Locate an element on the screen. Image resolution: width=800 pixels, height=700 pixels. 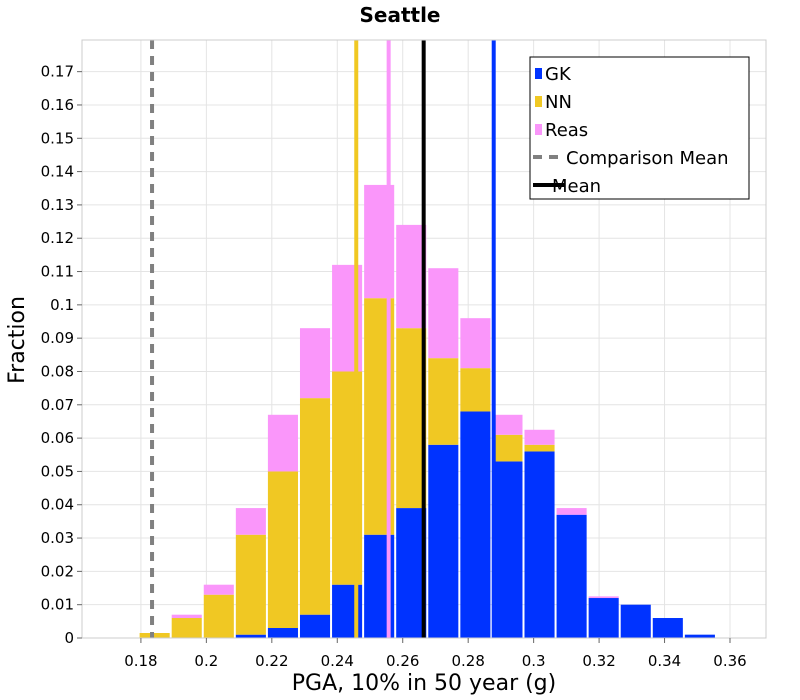
y-tick-label-13: 0.13 is located at coordinates (57, 205).